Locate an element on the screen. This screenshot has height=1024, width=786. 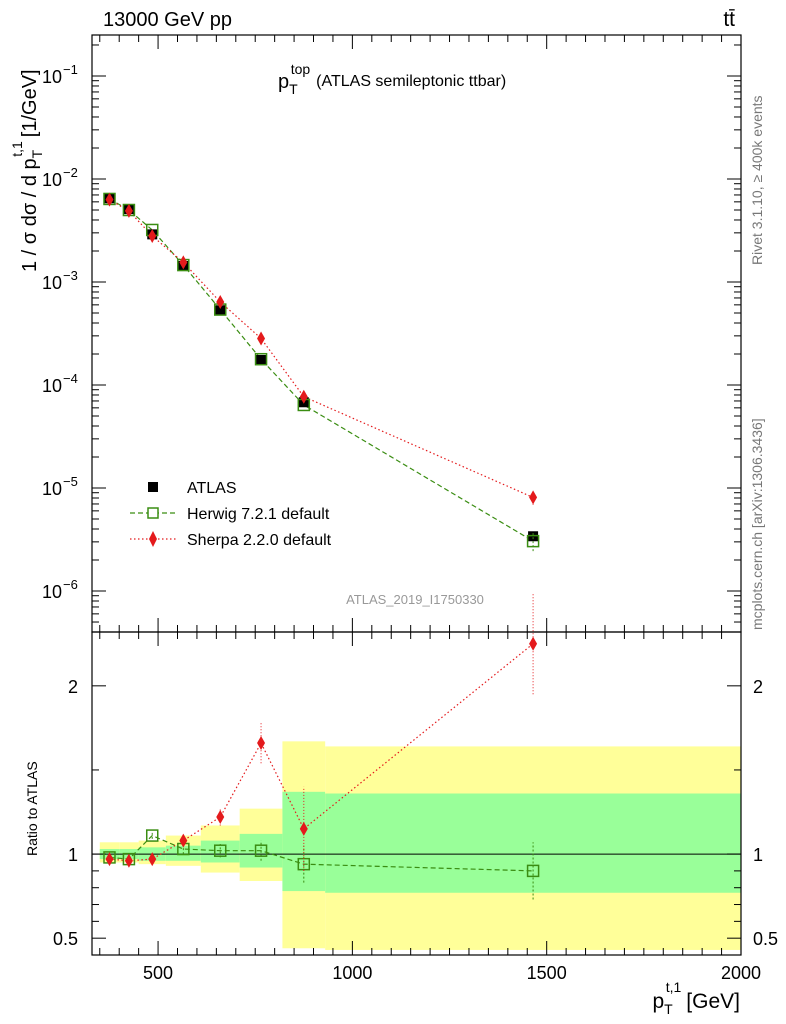
y-tick-exponent: −3 is located at coordinates (70, 275).